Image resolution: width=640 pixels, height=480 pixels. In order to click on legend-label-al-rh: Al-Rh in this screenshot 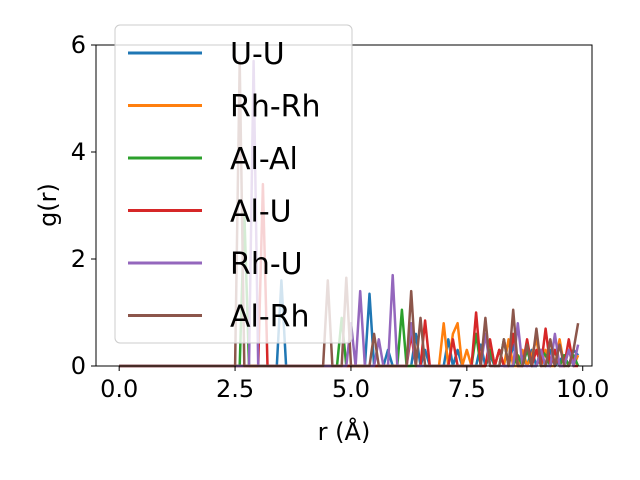, I will do `click(270, 317)`.